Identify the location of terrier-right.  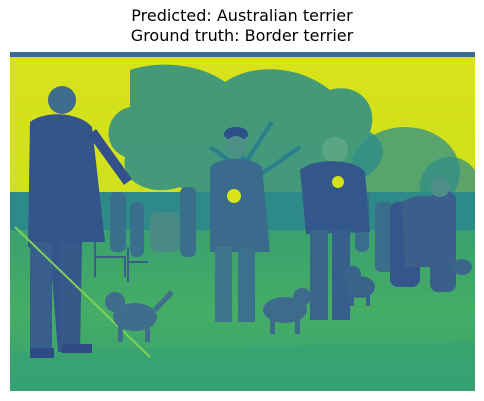
(360, 286).